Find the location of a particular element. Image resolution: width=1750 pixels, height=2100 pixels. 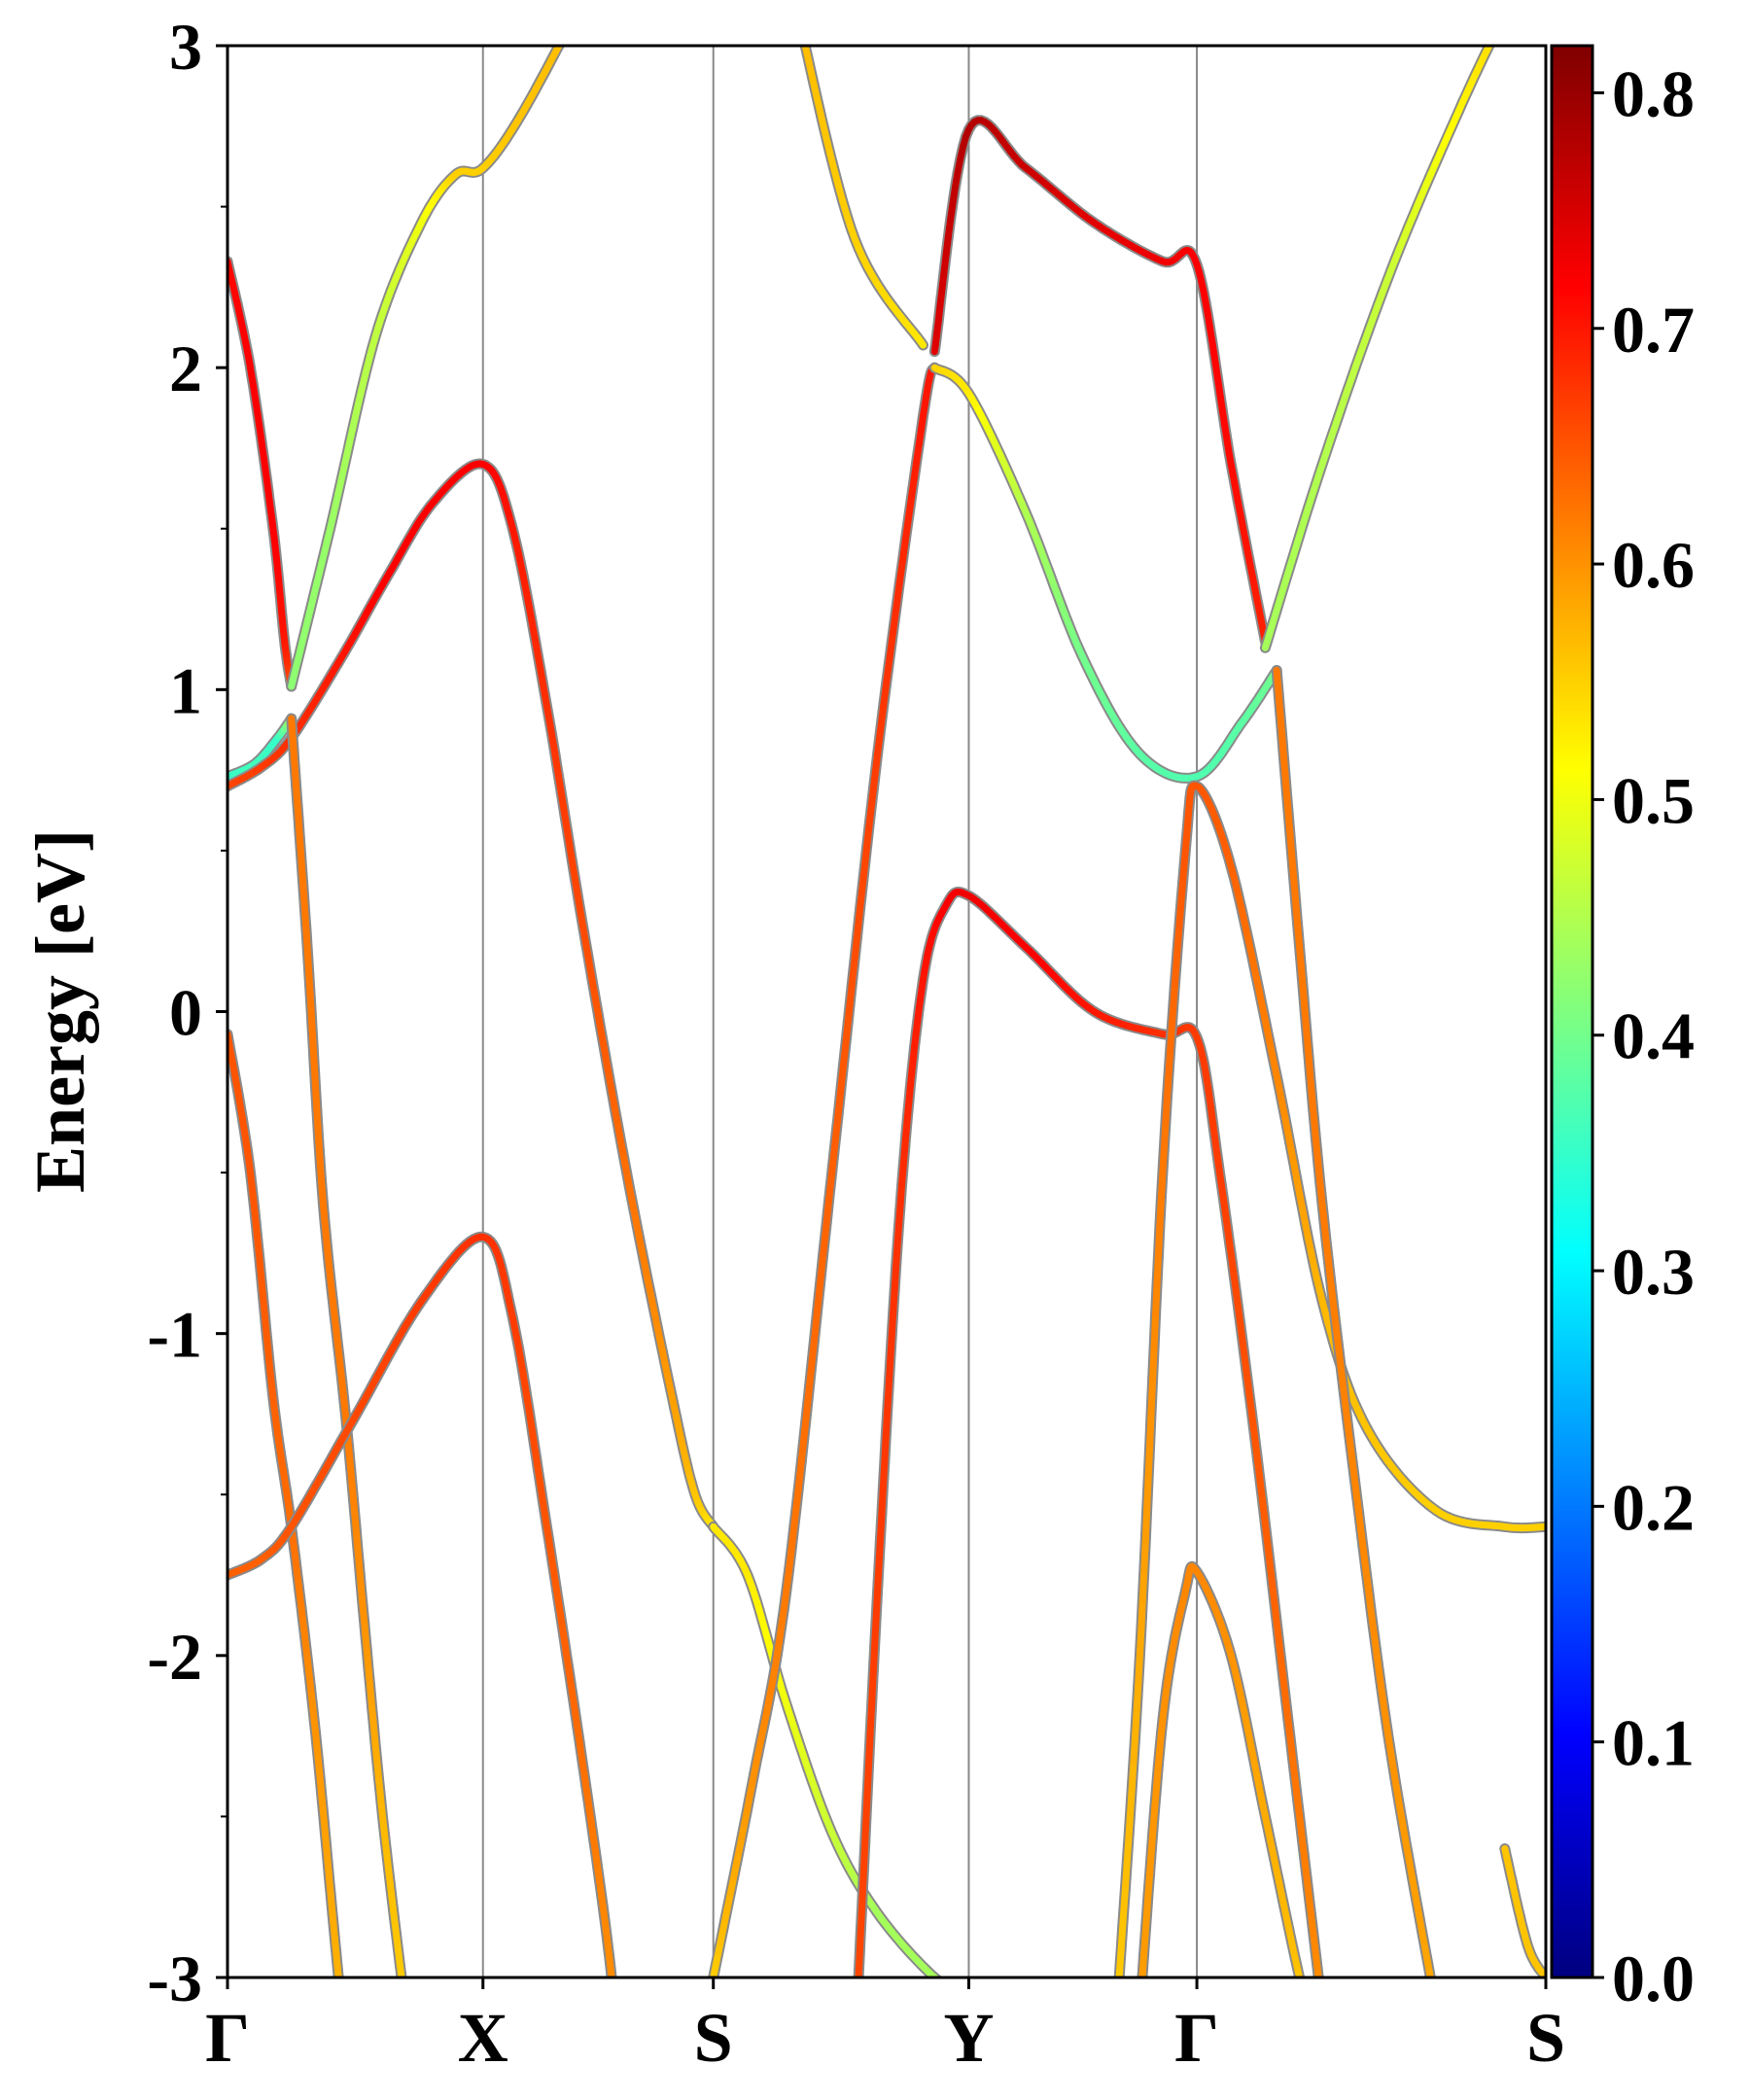

colorbar-ticks: 0.0 0.1 0.2 0.3 0.4 0.5 0.6 0.7 0.8 is located at coordinates (1643, 1035).